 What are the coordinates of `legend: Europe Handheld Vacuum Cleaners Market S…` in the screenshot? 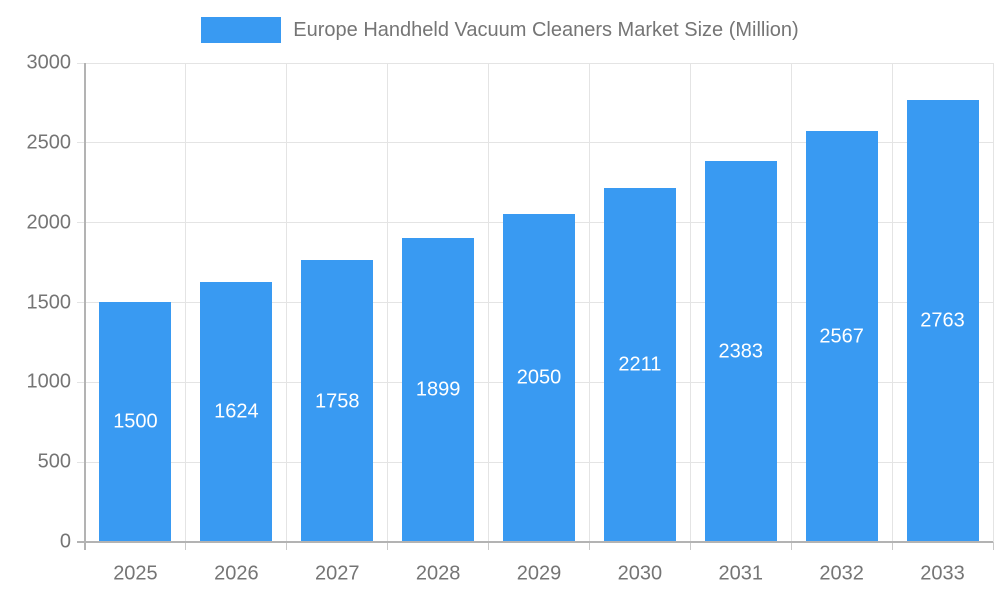 It's located at (500, 30).